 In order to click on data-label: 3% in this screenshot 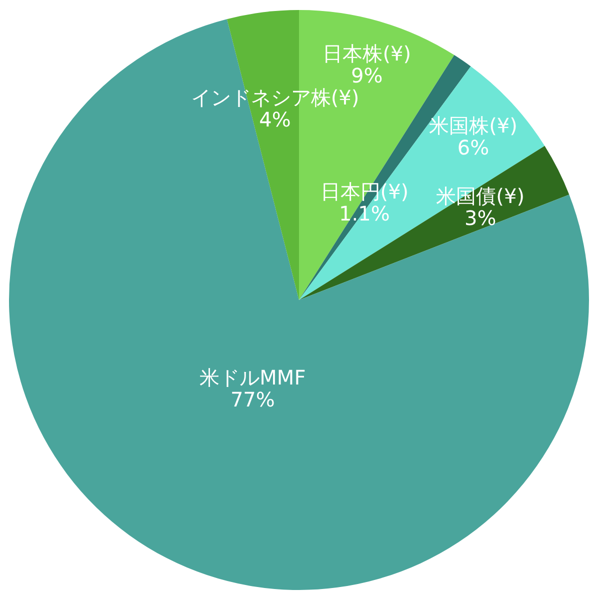, I will do `click(480, 218)`.